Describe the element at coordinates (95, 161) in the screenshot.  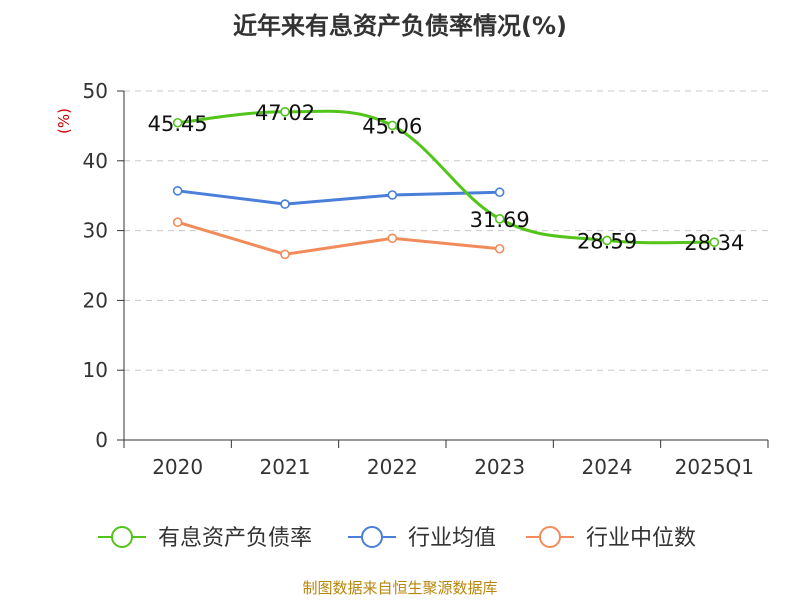
I see `y-tick-label-40: 40` at that location.